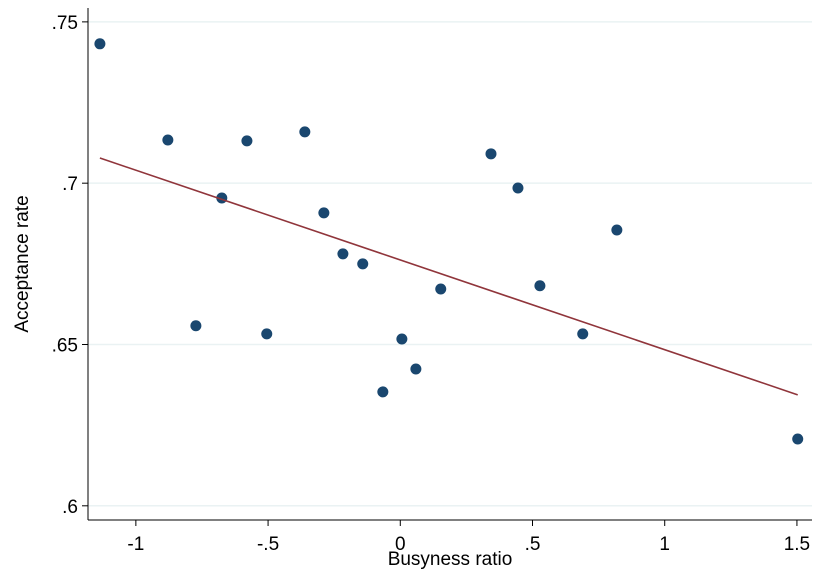  Describe the element at coordinates (70, 507) in the screenshot. I see `y-tick-label: .6` at that location.